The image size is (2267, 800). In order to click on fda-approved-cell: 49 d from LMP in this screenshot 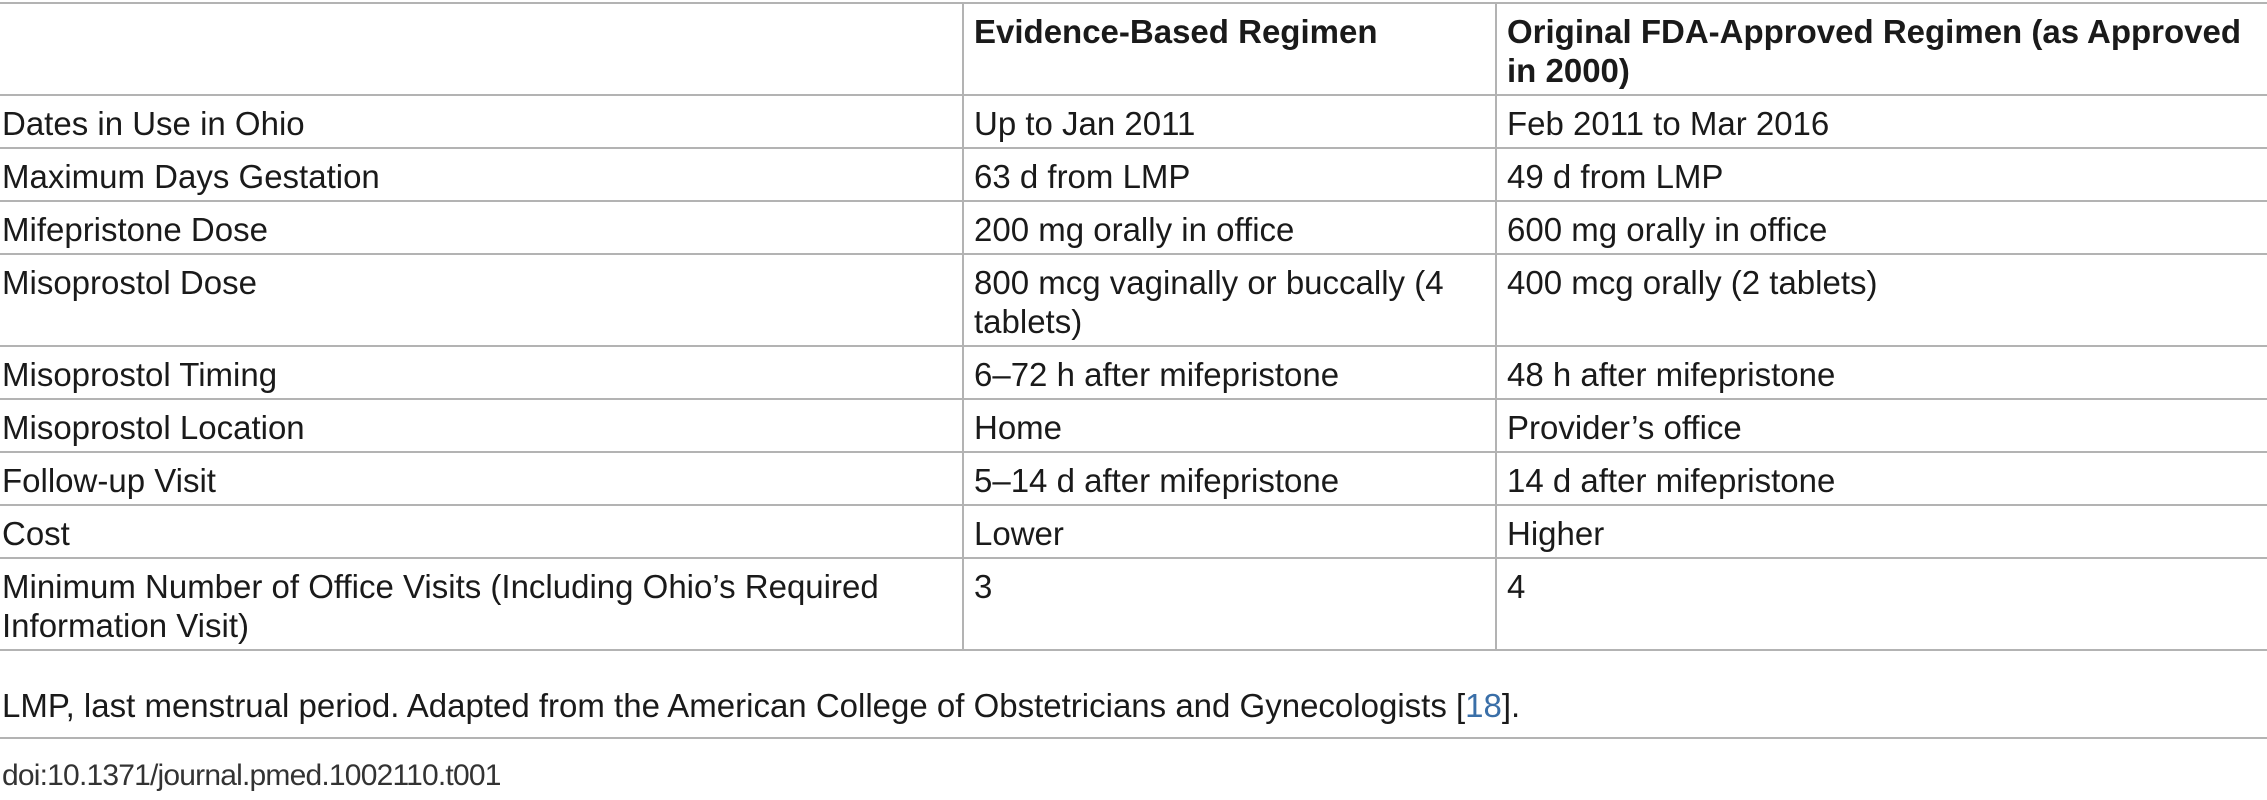, I will do `click(1881, 174)`.